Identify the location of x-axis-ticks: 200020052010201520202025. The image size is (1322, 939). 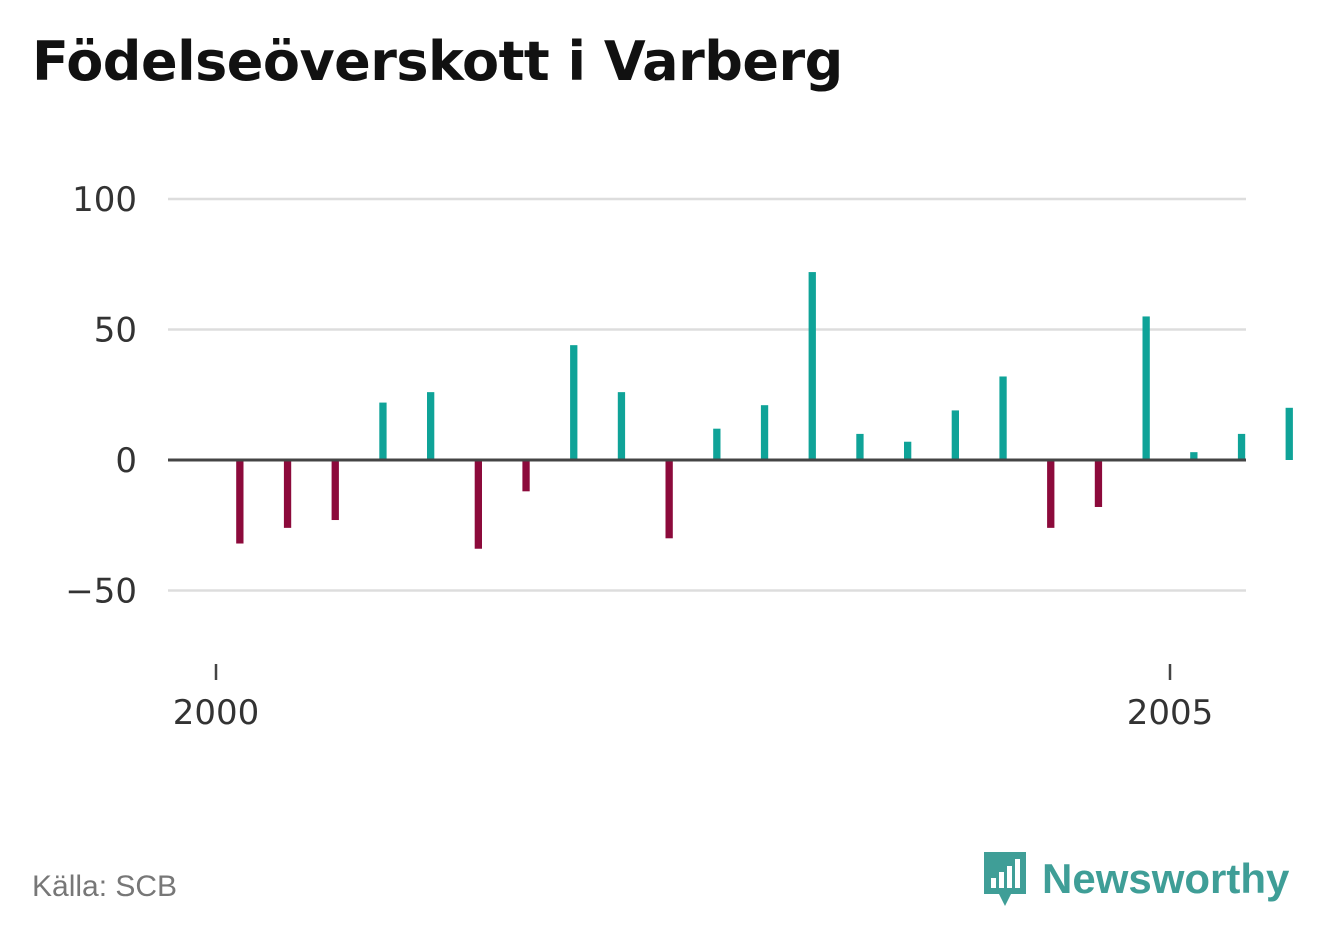
(693, 698).